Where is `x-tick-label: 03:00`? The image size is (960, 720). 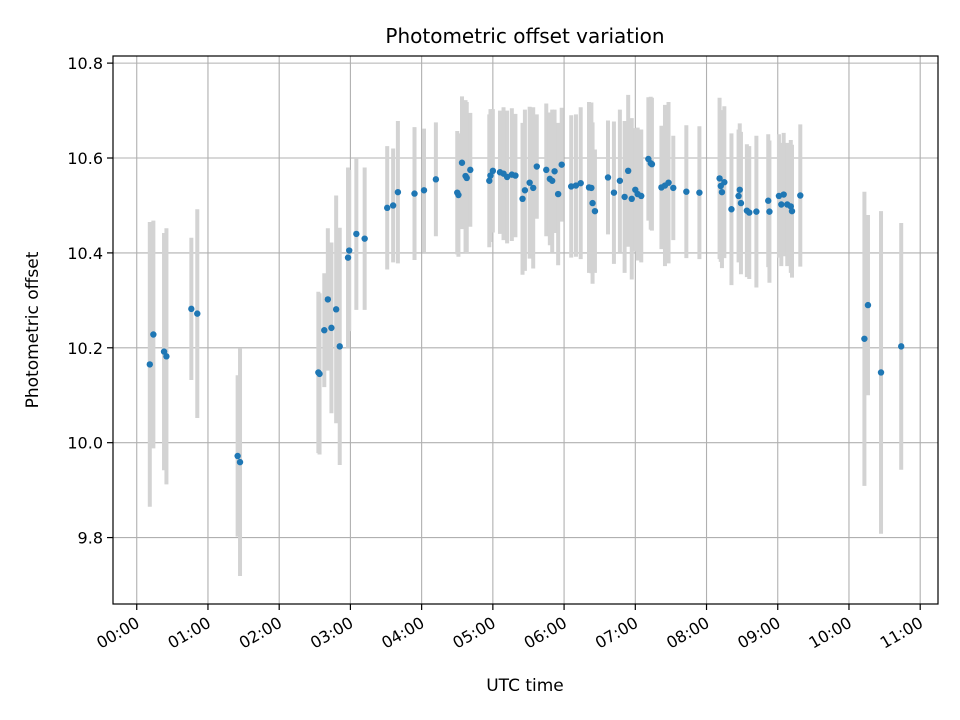
x-tick-label: 03:00 is located at coordinates (331, 633).